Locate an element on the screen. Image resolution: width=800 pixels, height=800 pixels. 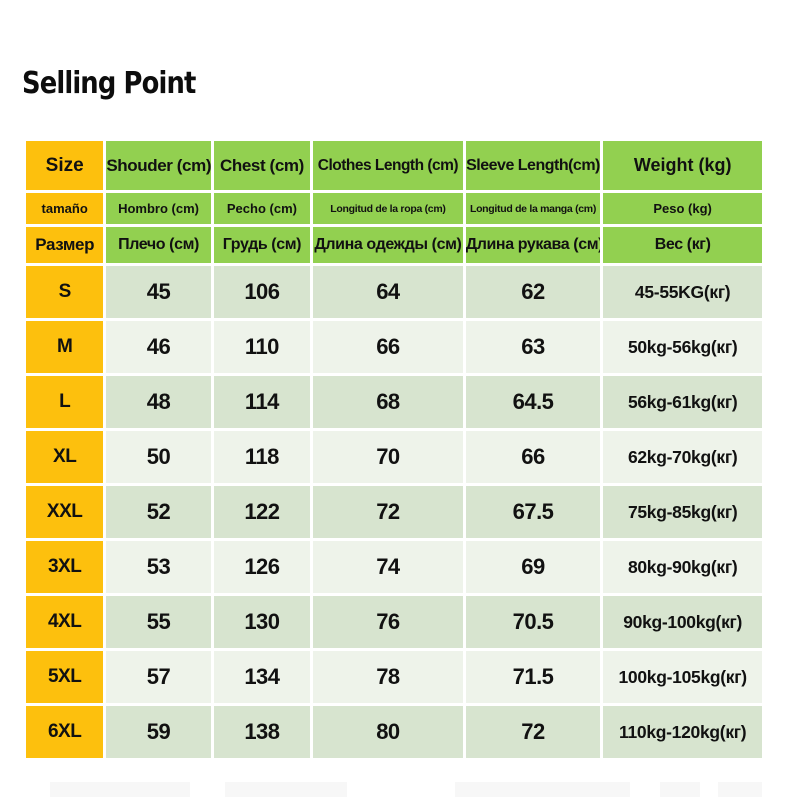
header-russian-cell: Длина одежды (см) is located at coordinates (388, 245).